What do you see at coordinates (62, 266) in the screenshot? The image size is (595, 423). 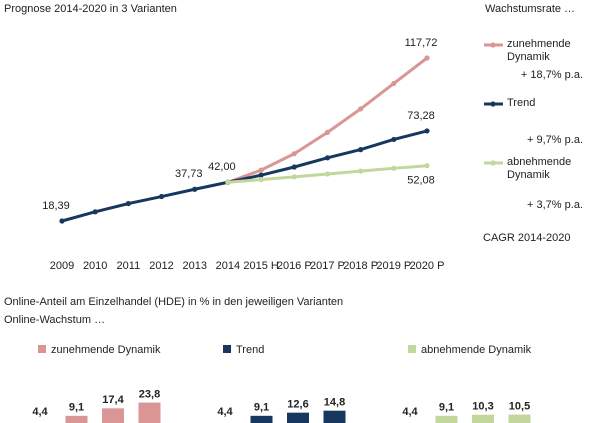 I see `x-tick-label: 2009` at bounding box center [62, 266].